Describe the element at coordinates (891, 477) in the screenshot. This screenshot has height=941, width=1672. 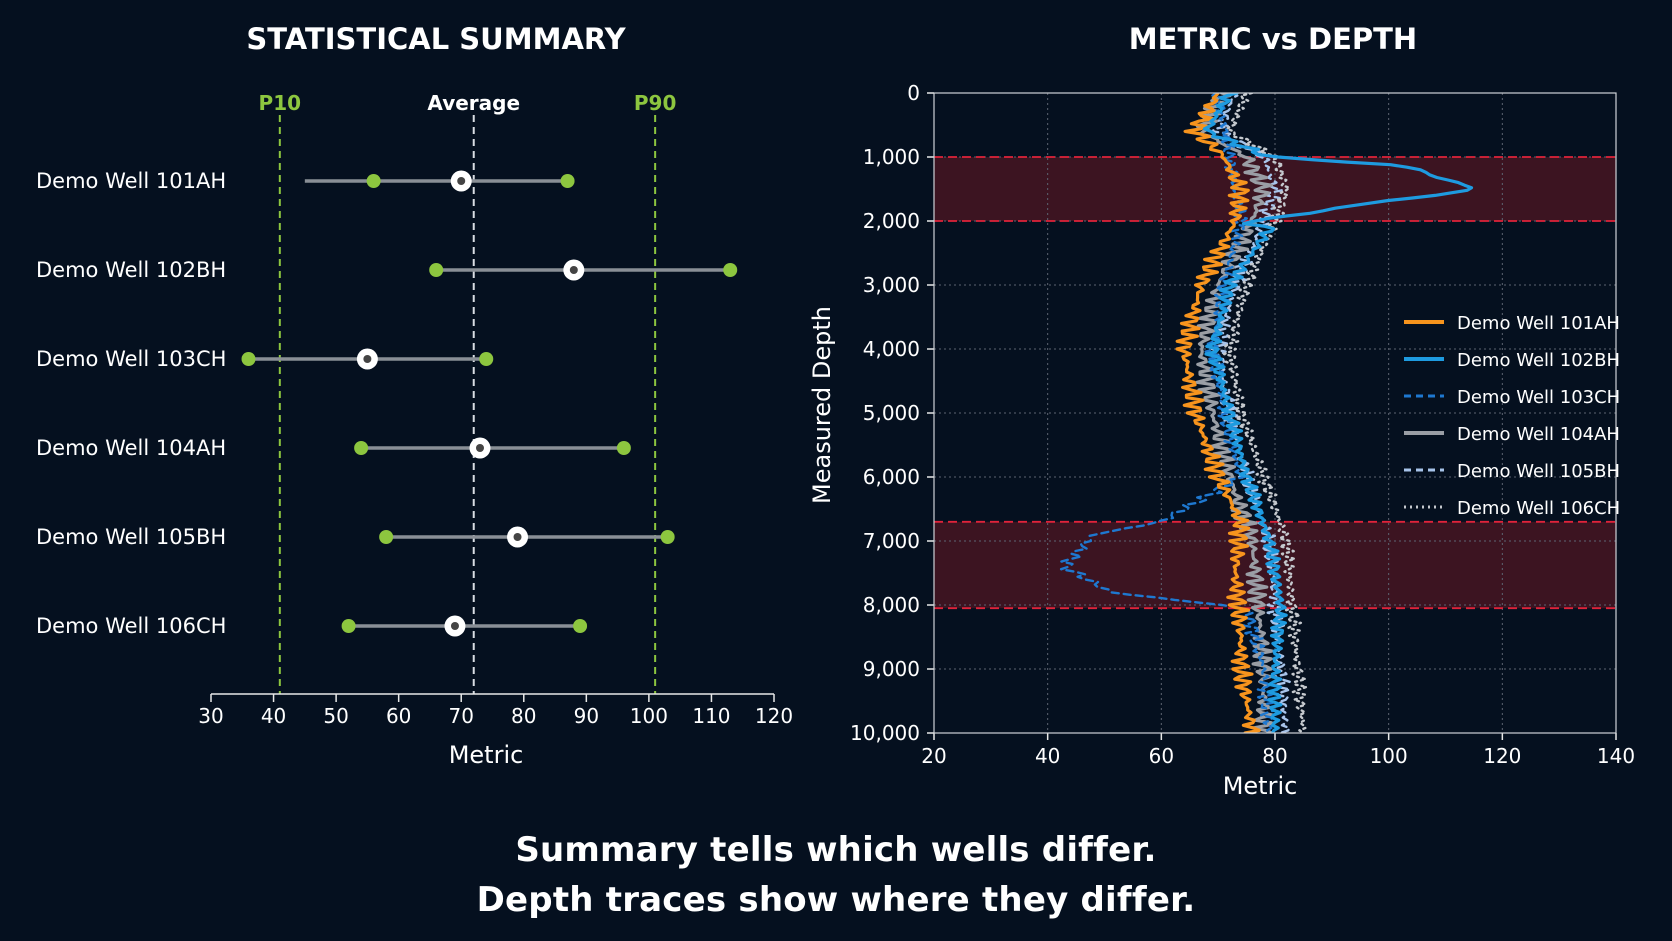
I see `depth-y-tick-label: 6,000` at that location.